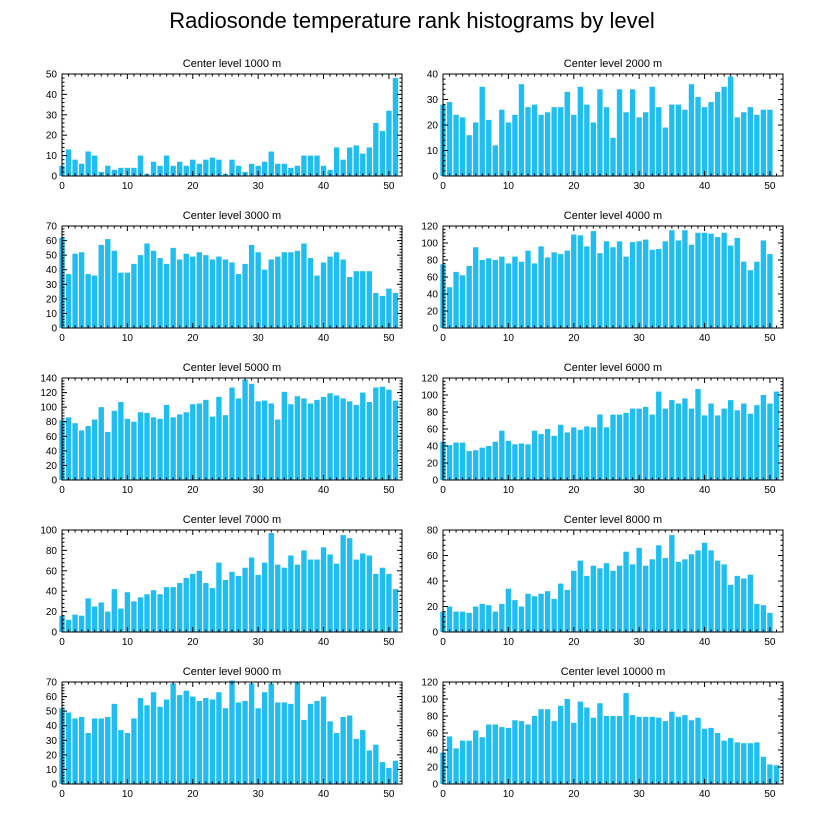 The height and width of the screenshot is (824, 824). I want to click on y-tick-label: 100, so click(429, 700).